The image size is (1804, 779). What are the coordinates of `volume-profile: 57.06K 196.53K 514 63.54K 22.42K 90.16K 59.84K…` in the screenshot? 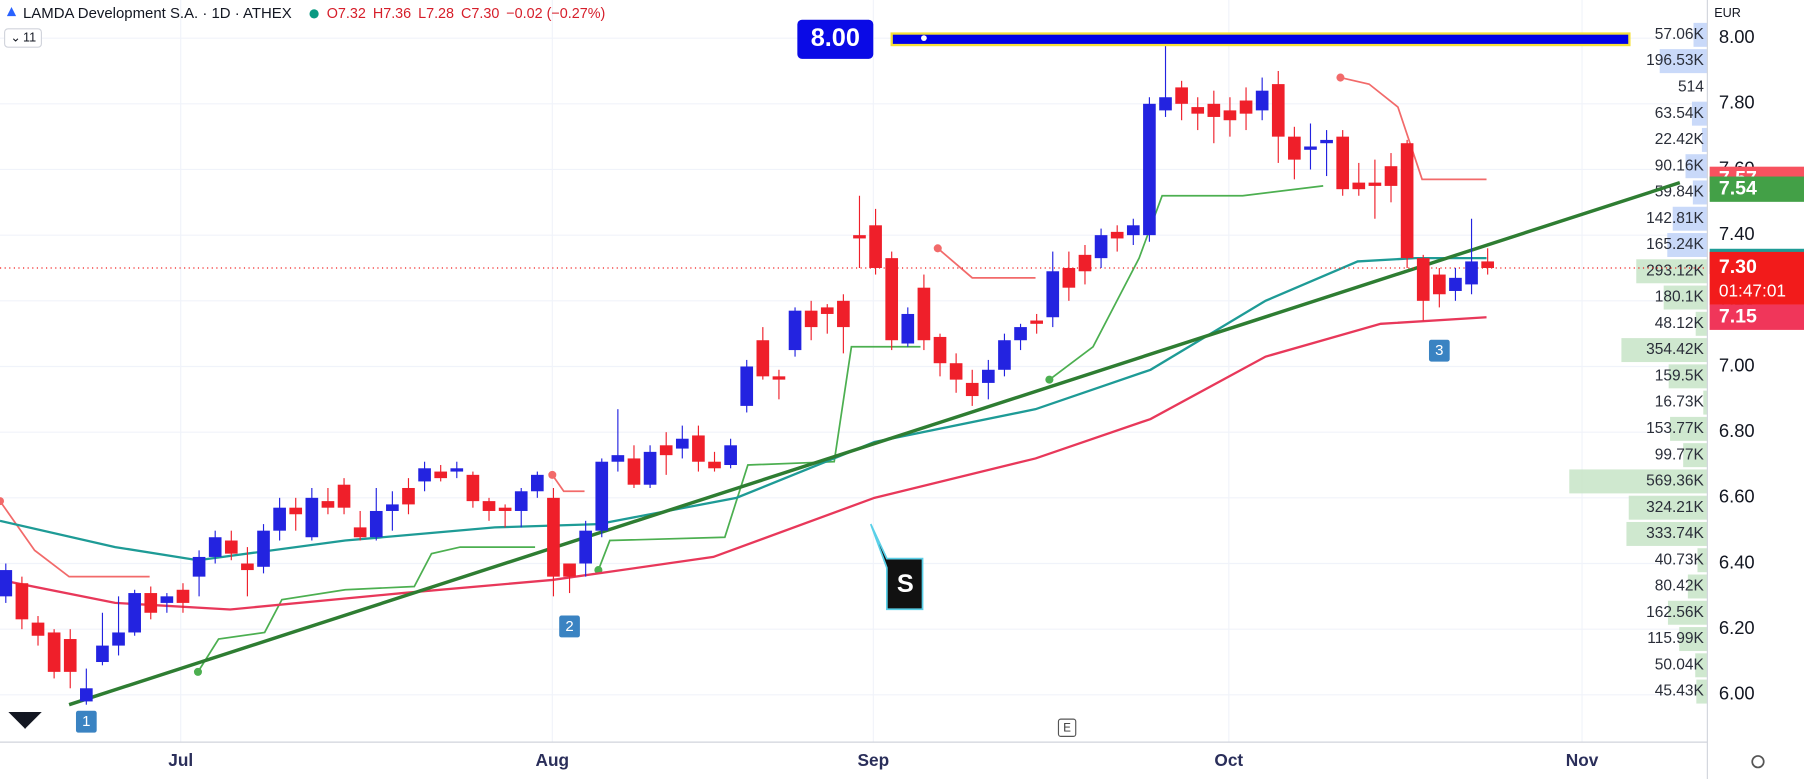 It's located at (1638, 363).